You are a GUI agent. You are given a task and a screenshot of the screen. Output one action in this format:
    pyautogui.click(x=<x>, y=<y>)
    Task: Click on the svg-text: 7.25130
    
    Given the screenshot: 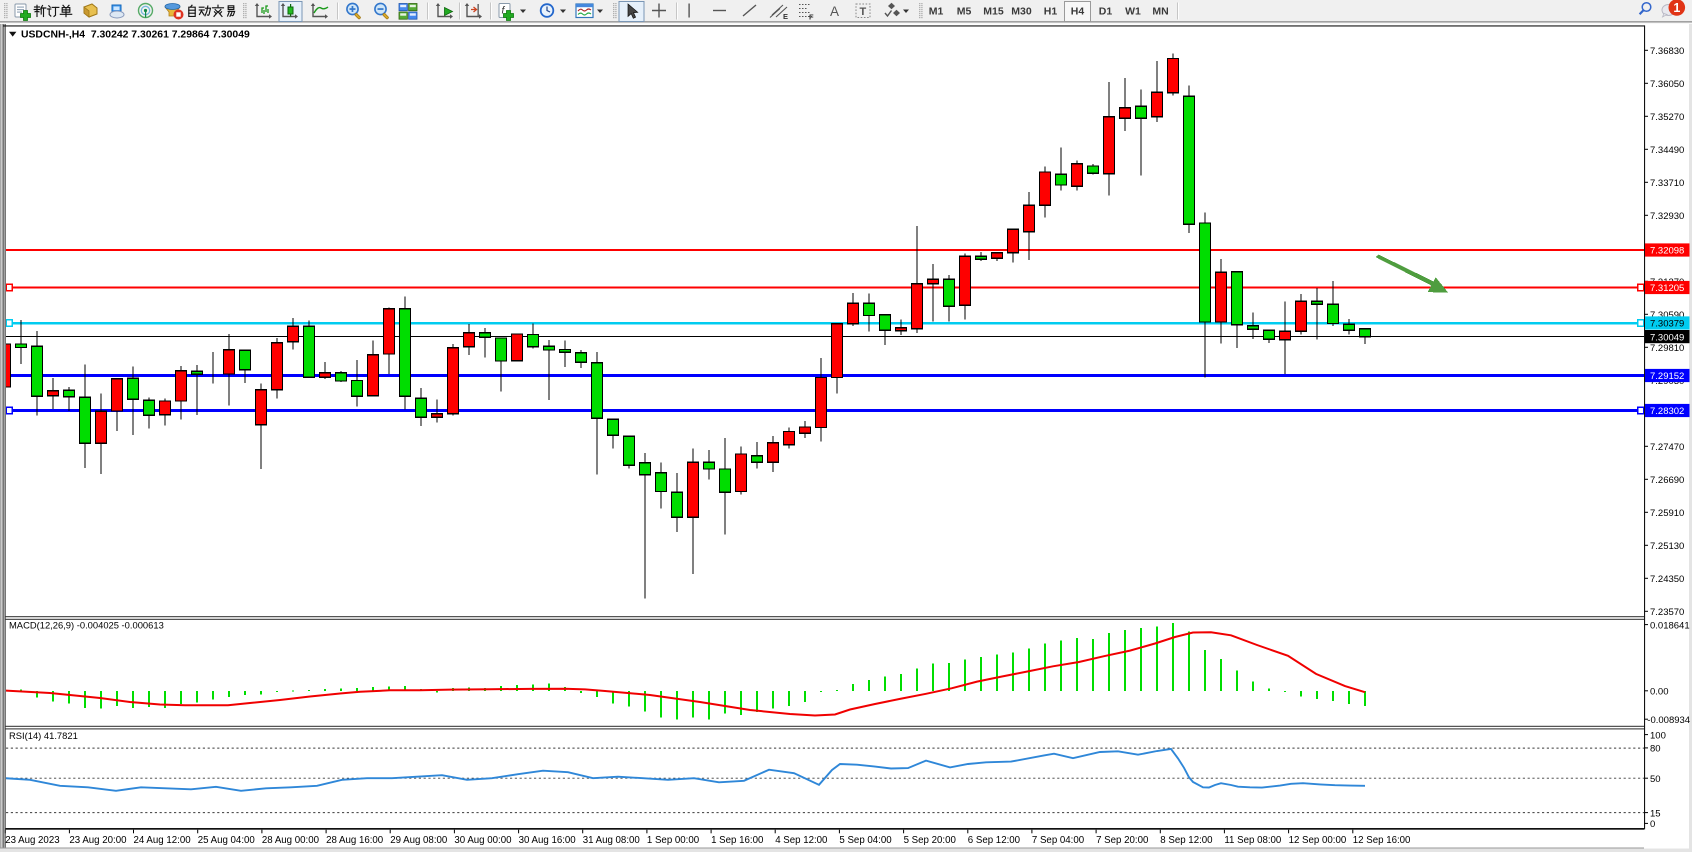 What is the action you would take?
    pyautogui.click(x=1667, y=546)
    